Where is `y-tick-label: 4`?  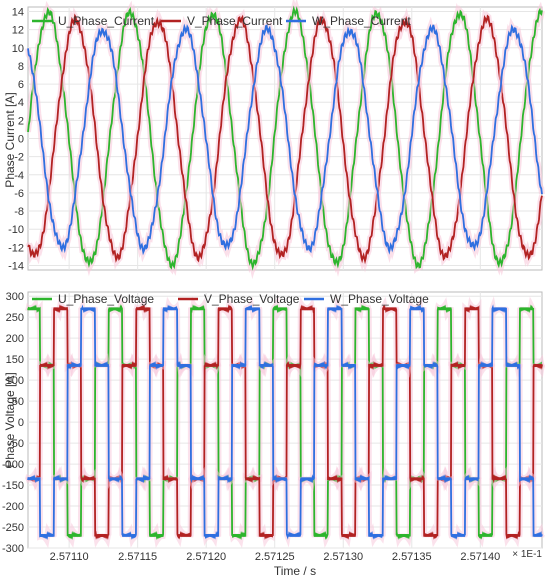 y-tick-label: 4 is located at coordinates (21, 103).